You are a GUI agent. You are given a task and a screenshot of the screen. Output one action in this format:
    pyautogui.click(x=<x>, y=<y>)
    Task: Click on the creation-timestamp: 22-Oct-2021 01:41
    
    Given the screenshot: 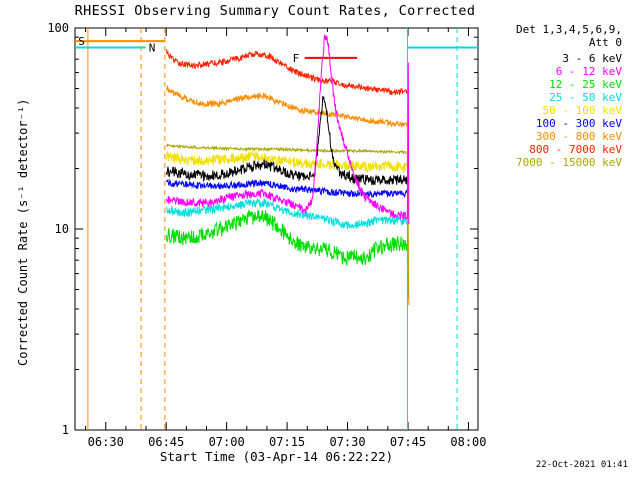 What is the action you would take?
    pyautogui.click(x=581, y=465)
    